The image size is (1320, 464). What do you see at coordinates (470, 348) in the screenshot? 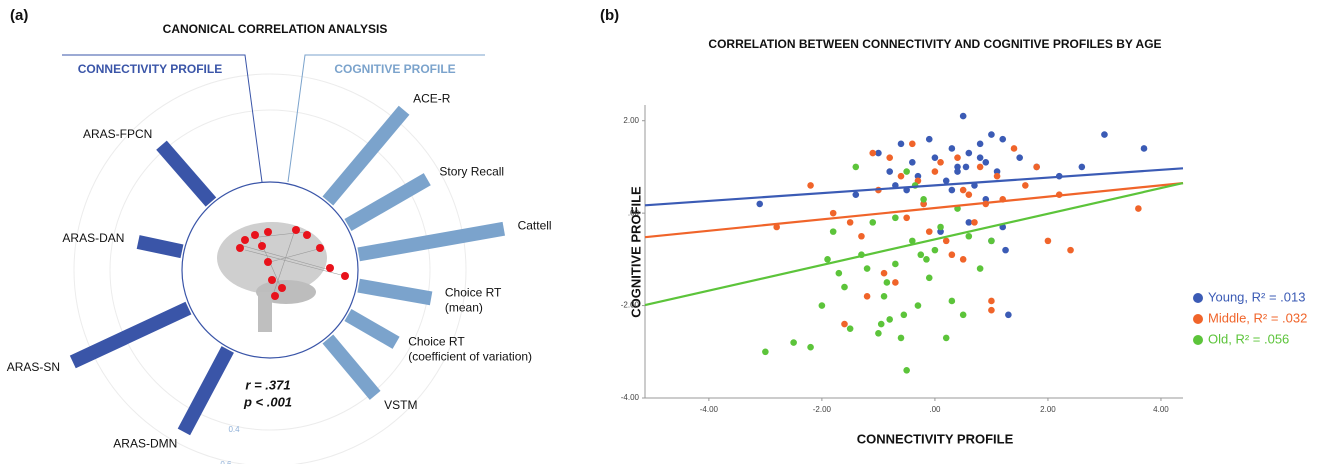
I see `category-label: Choice RT (coefficient of variation)` at bounding box center [470, 348].